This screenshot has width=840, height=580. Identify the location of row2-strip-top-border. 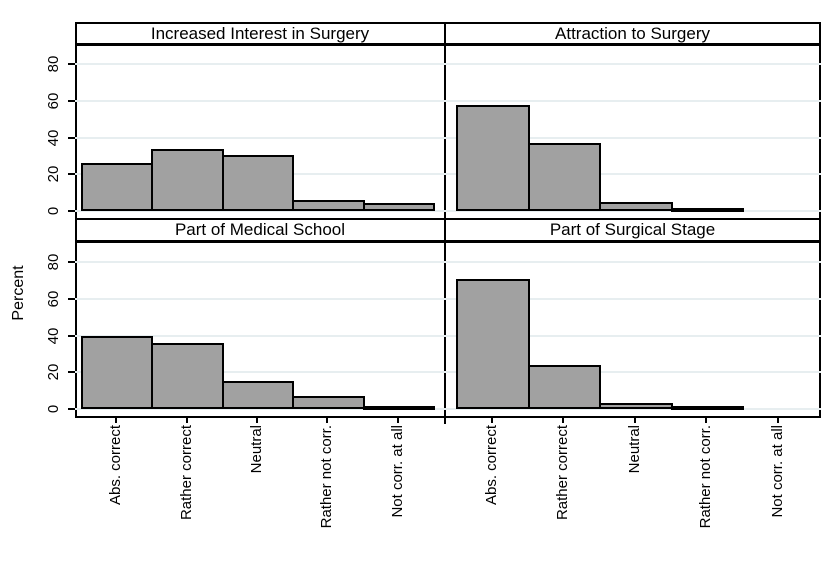
(448, 219).